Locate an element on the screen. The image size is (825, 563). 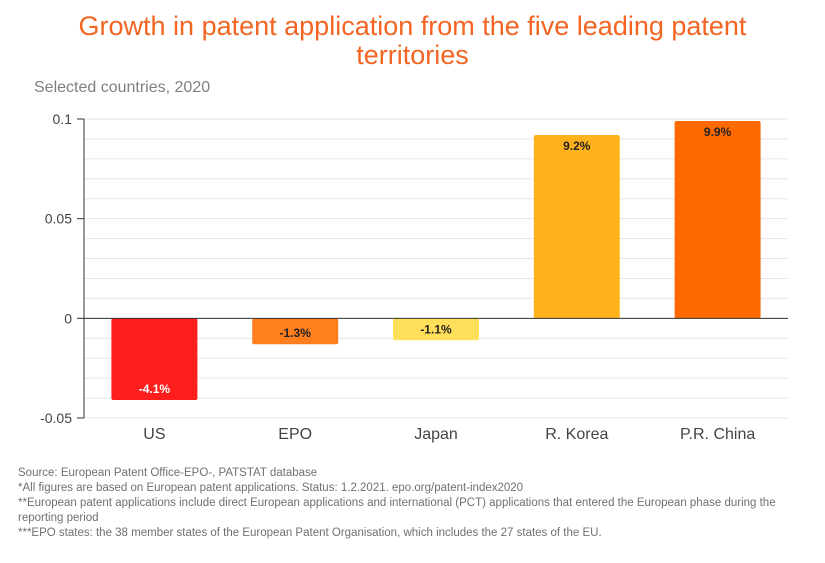
x-tick-label: P.R. China is located at coordinates (717, 434).